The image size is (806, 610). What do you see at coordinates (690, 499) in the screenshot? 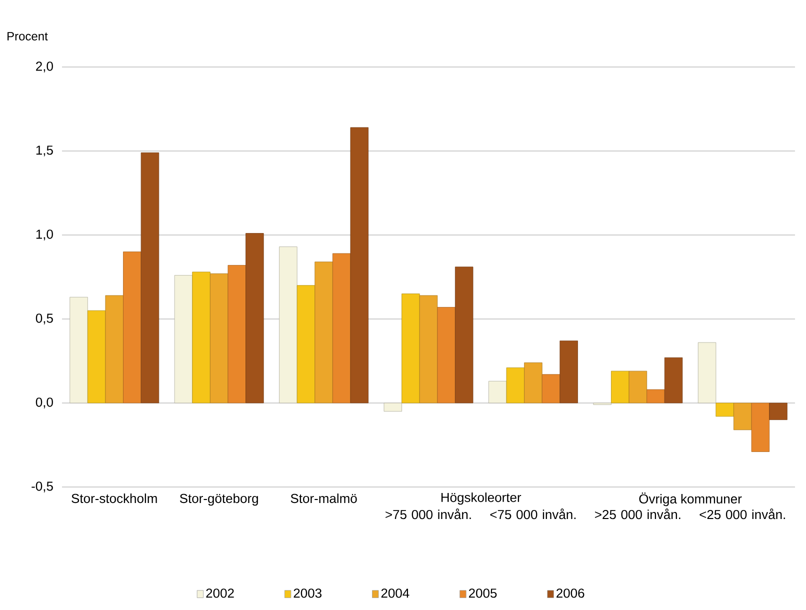
I see `text: Övriga kommuner` at bounding box center [690, 499].